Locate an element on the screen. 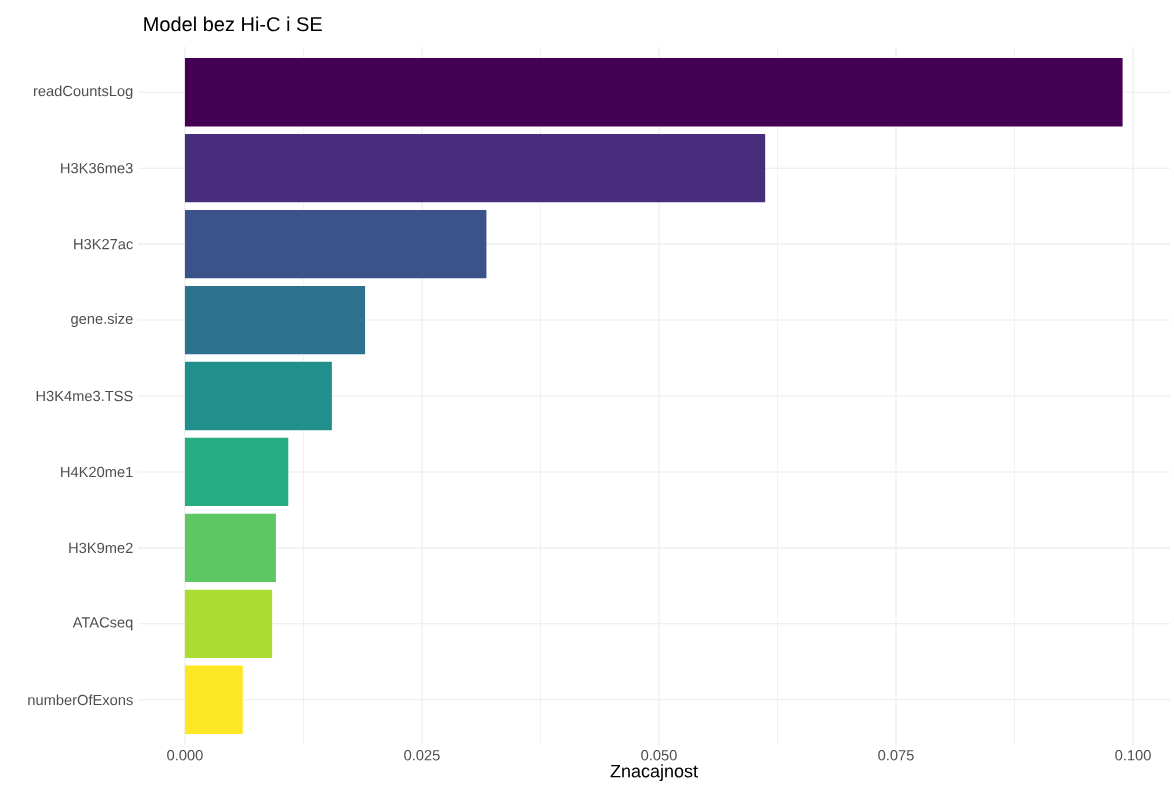 This screenshot has width=1174, height=804. y-tick-label: numberOfExons is located at coordinates (80, 700).